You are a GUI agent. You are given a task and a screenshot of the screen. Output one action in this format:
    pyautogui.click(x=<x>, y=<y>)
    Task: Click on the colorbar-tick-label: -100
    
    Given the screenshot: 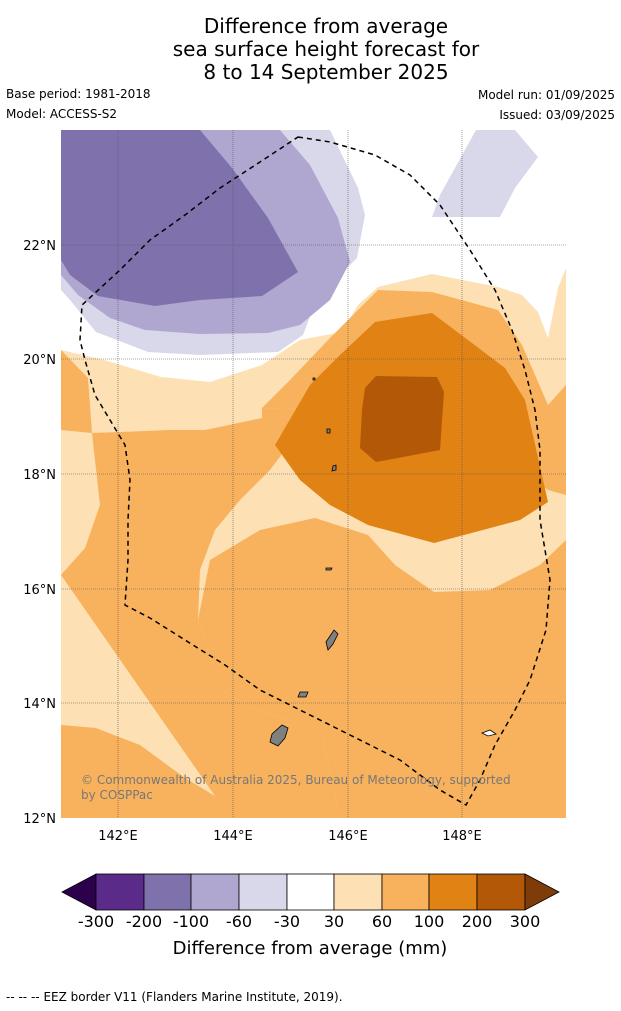 What is the action you would take?
    pyautogui.click(x=191, y=921)
    